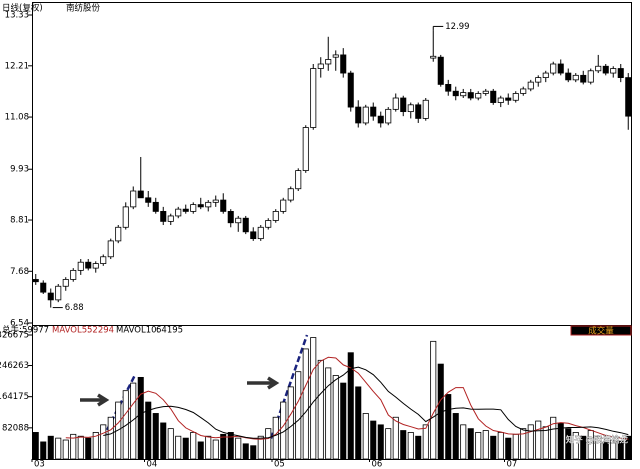 The width and height of the screenshot is (640, 469). I want to click on y-tick-label: 12.21, so click(17, 66).